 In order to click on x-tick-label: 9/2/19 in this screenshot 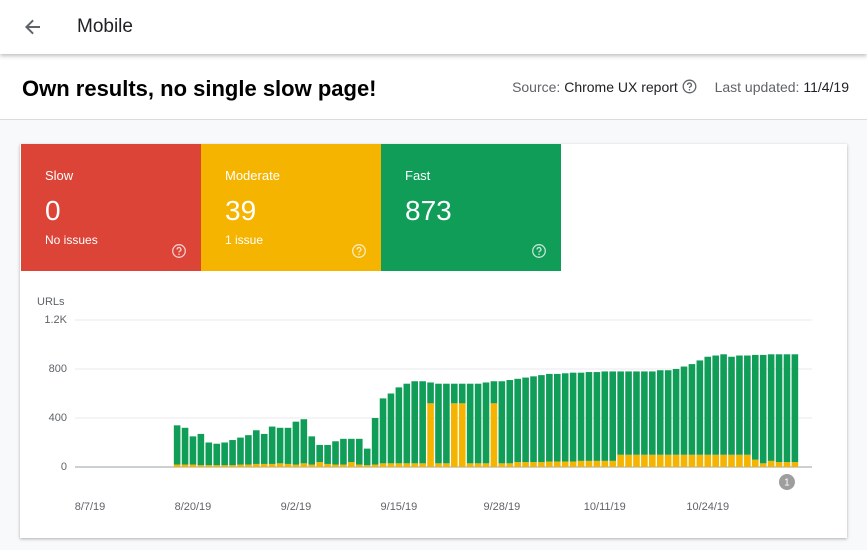, I will do `click(296, 507)`.